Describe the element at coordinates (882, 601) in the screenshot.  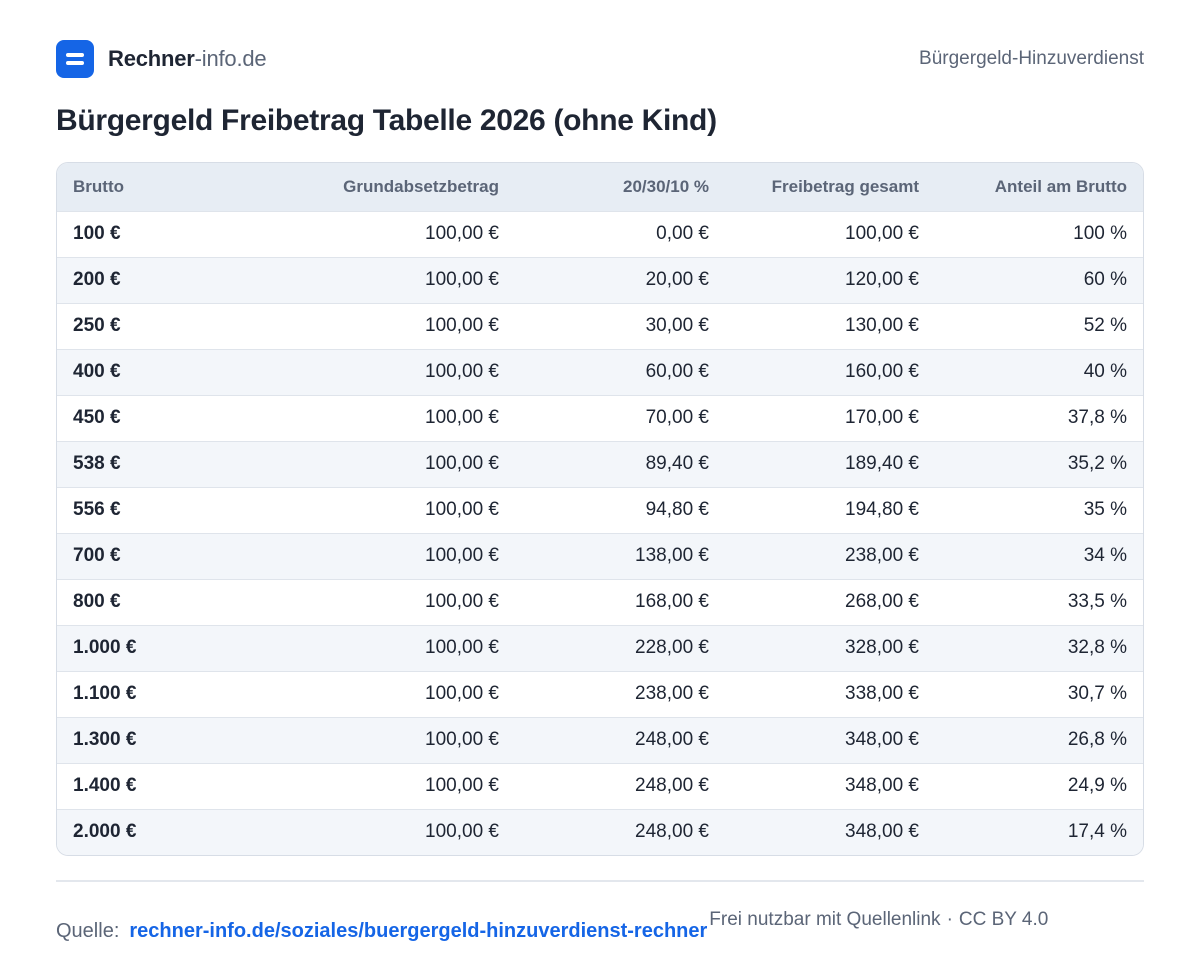
I see `table-cell: 268,00 €` at that location.